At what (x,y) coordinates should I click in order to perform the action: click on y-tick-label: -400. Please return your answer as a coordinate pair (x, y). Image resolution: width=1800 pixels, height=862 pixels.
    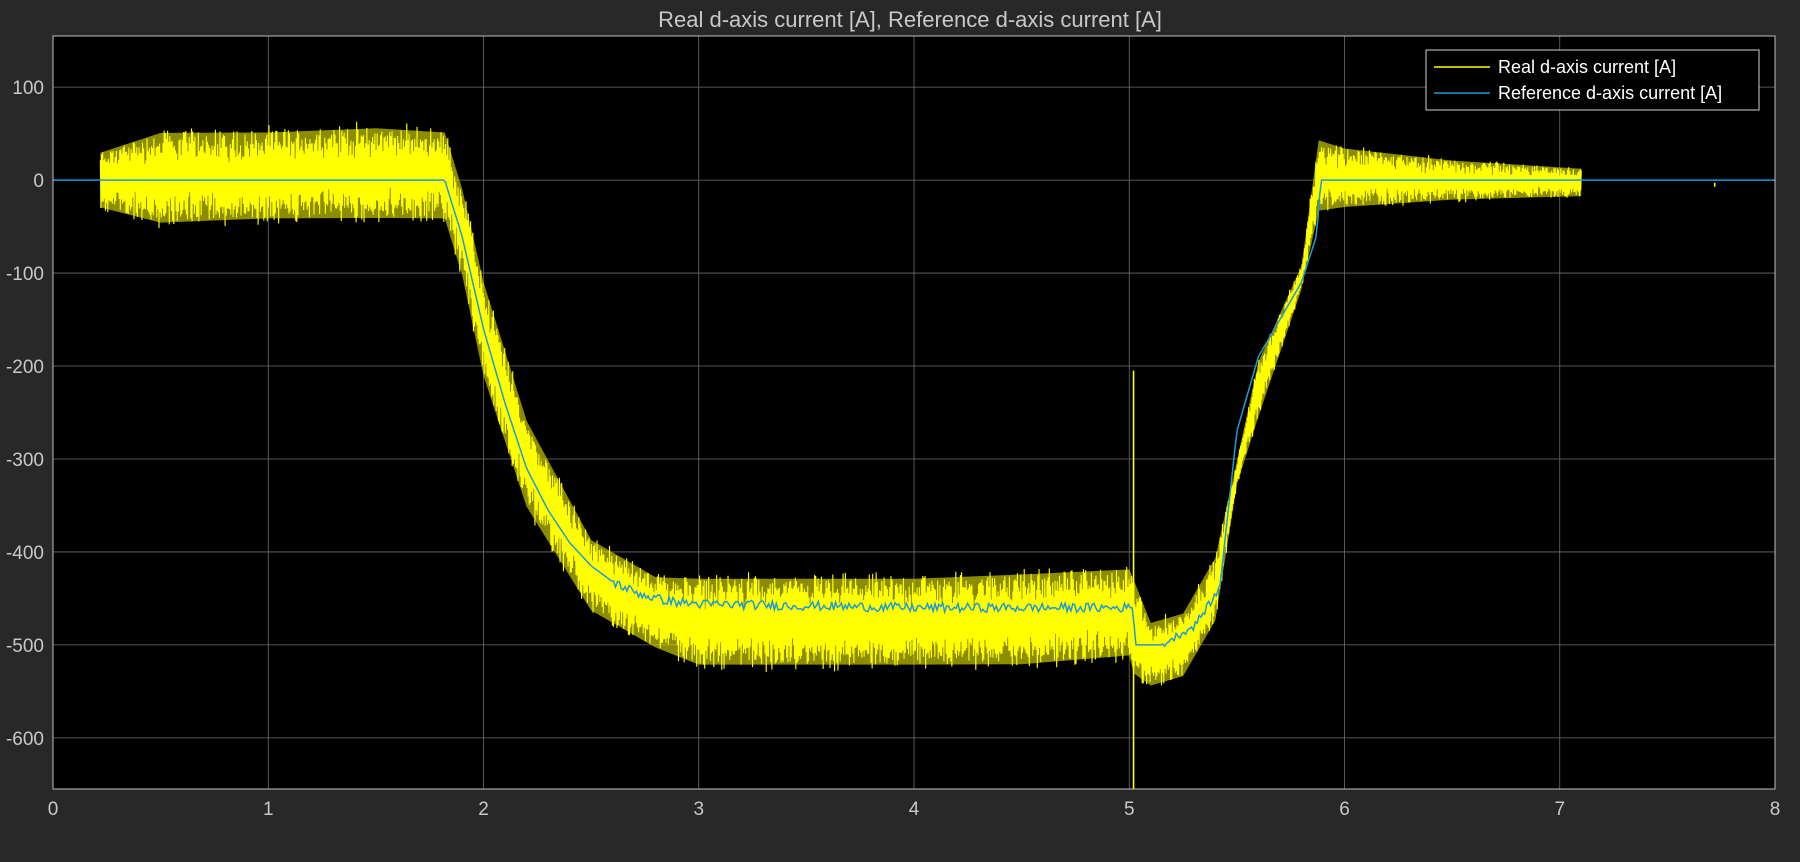
    Looking at the image, I should click on (25, 553).